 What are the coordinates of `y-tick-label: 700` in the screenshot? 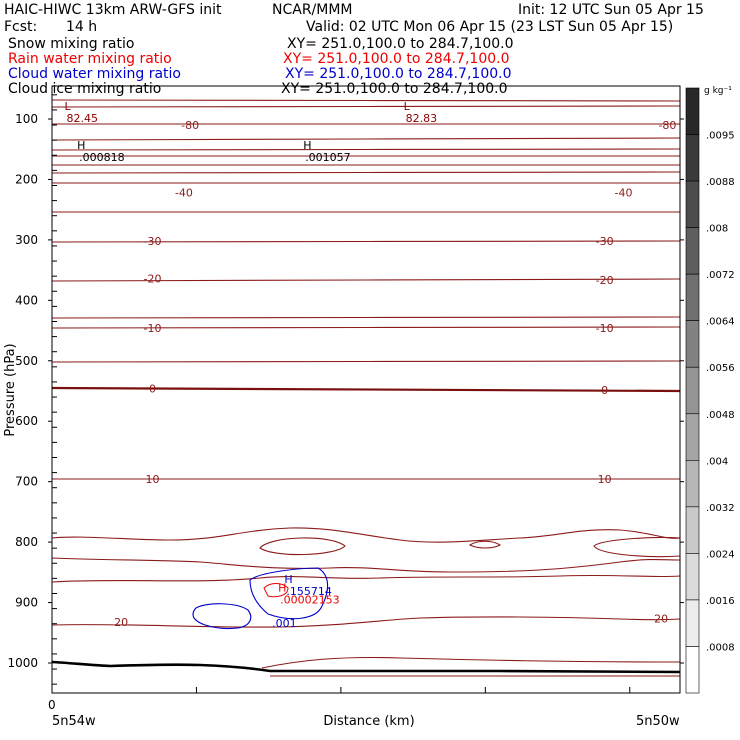 It's located at (26, 482).